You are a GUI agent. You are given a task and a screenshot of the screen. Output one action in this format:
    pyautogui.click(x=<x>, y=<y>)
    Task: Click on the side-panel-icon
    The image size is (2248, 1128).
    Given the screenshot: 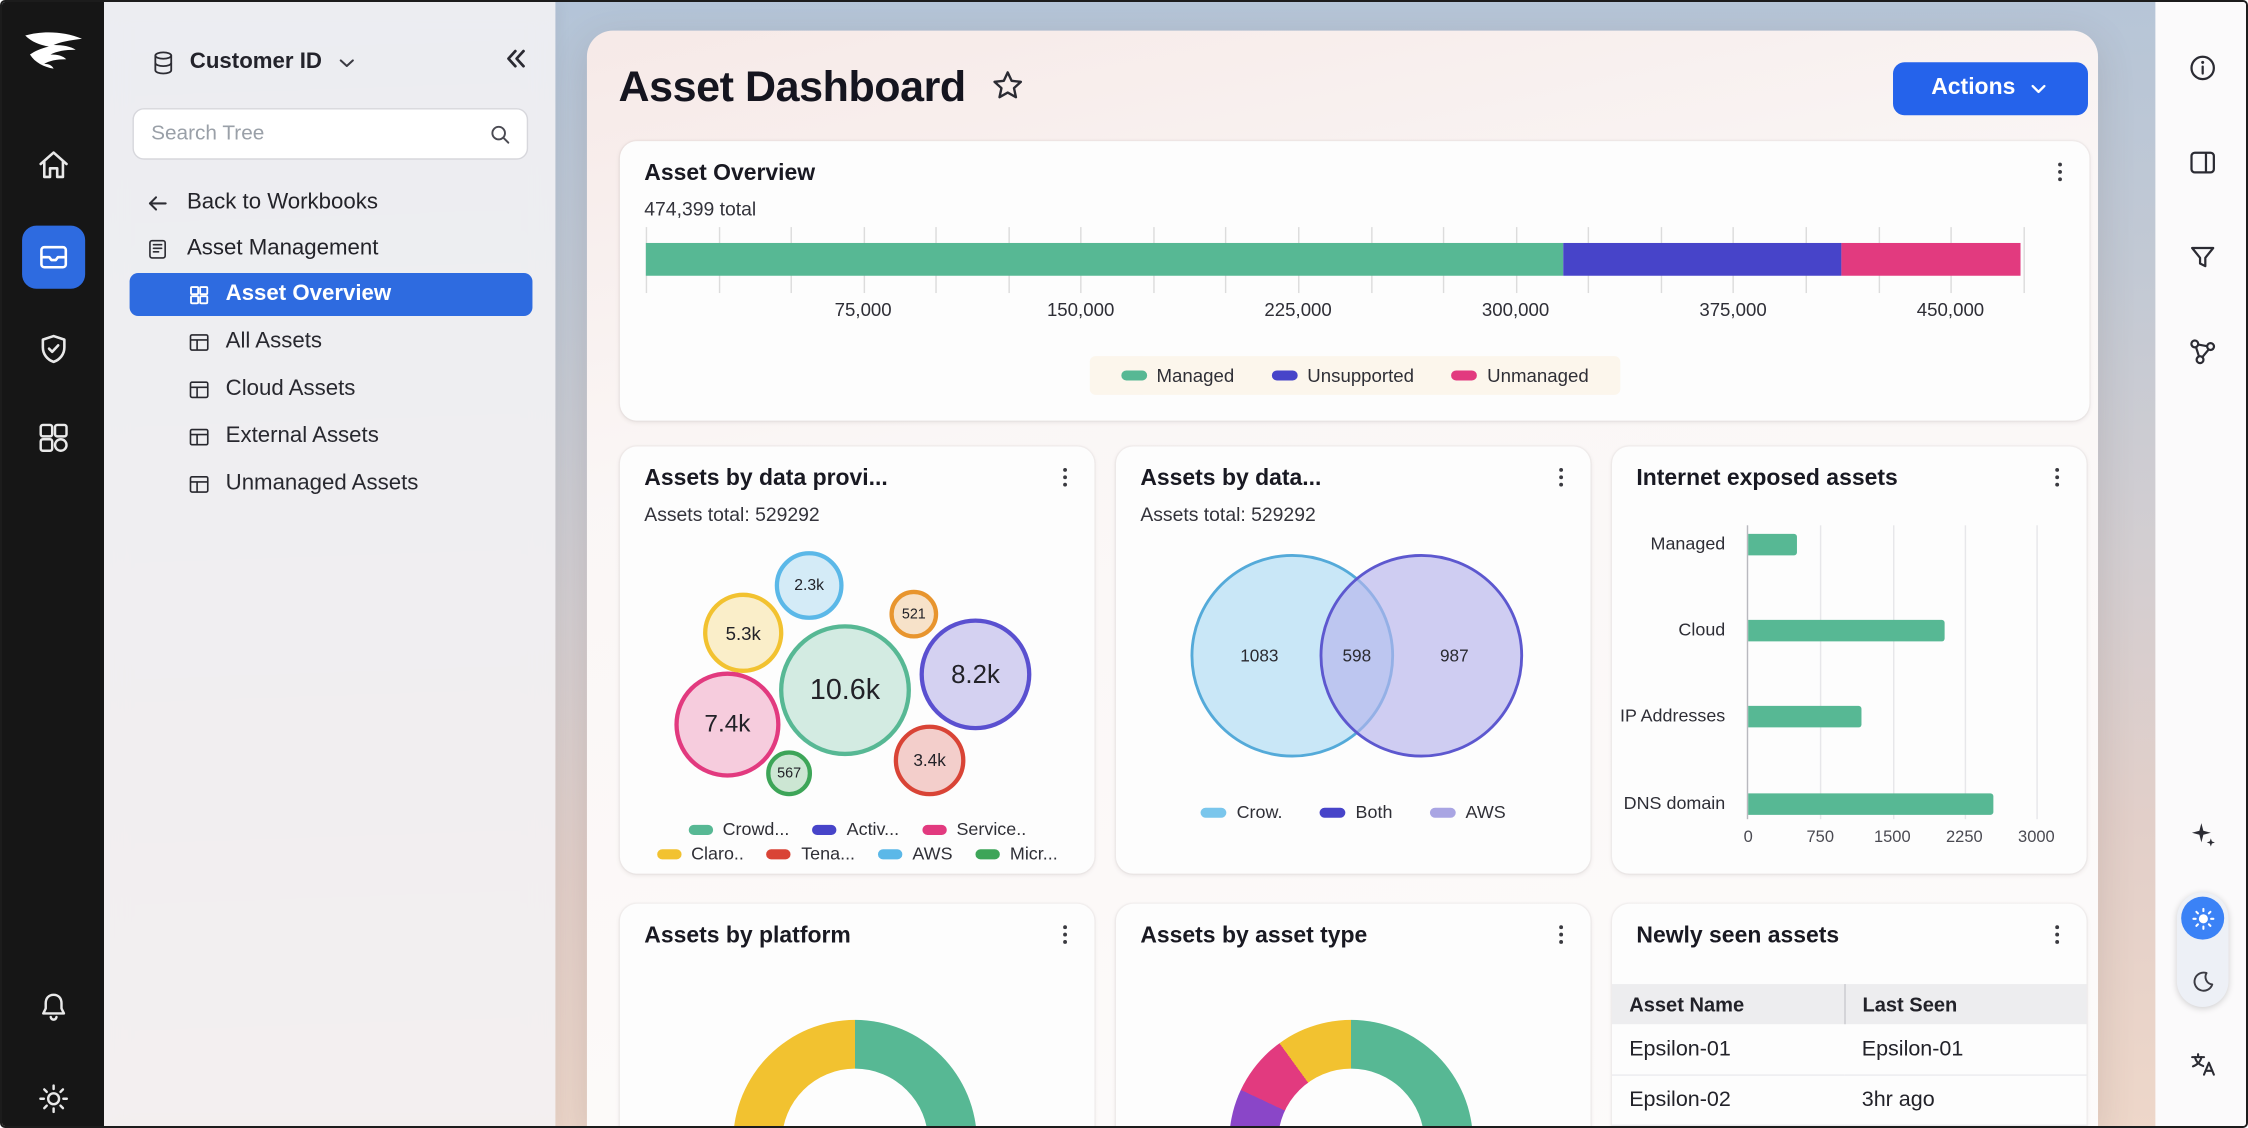 What is the action you would take?
    pyautogui.click(x=2202, y=162)
    